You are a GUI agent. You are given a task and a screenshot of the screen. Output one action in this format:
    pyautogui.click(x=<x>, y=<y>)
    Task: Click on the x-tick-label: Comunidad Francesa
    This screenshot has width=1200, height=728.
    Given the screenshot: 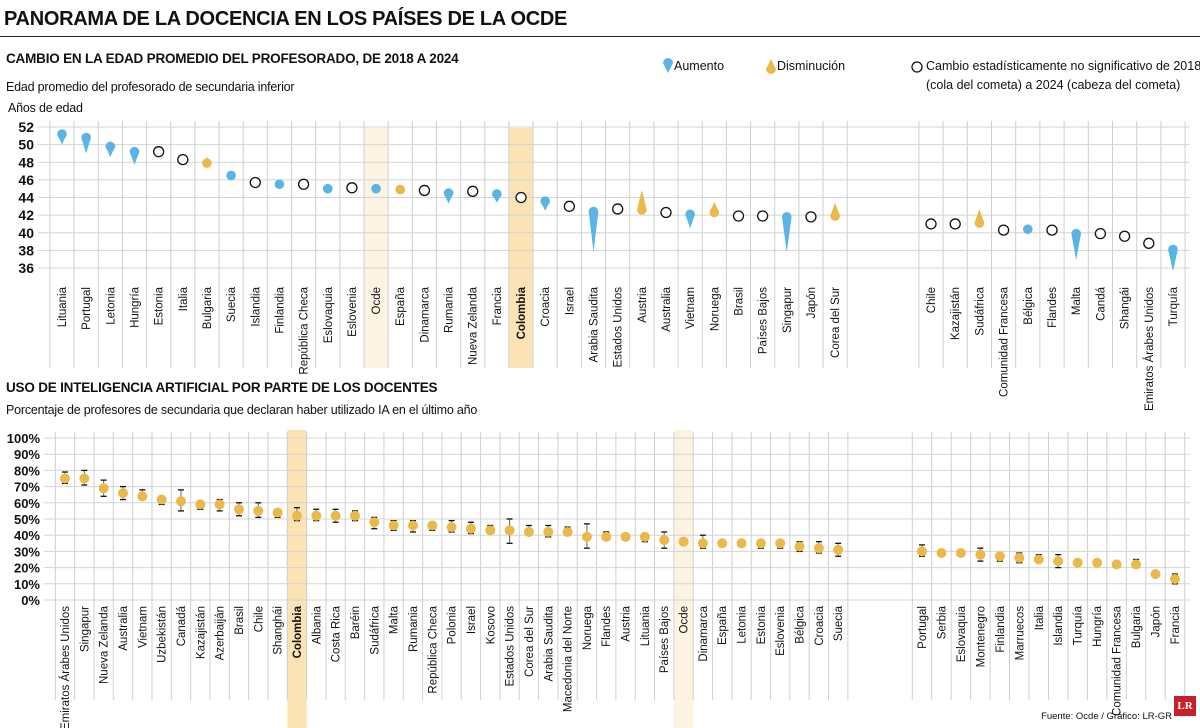 What is the action you would take?
    pyautogui.click(x=1005, y=341)
    